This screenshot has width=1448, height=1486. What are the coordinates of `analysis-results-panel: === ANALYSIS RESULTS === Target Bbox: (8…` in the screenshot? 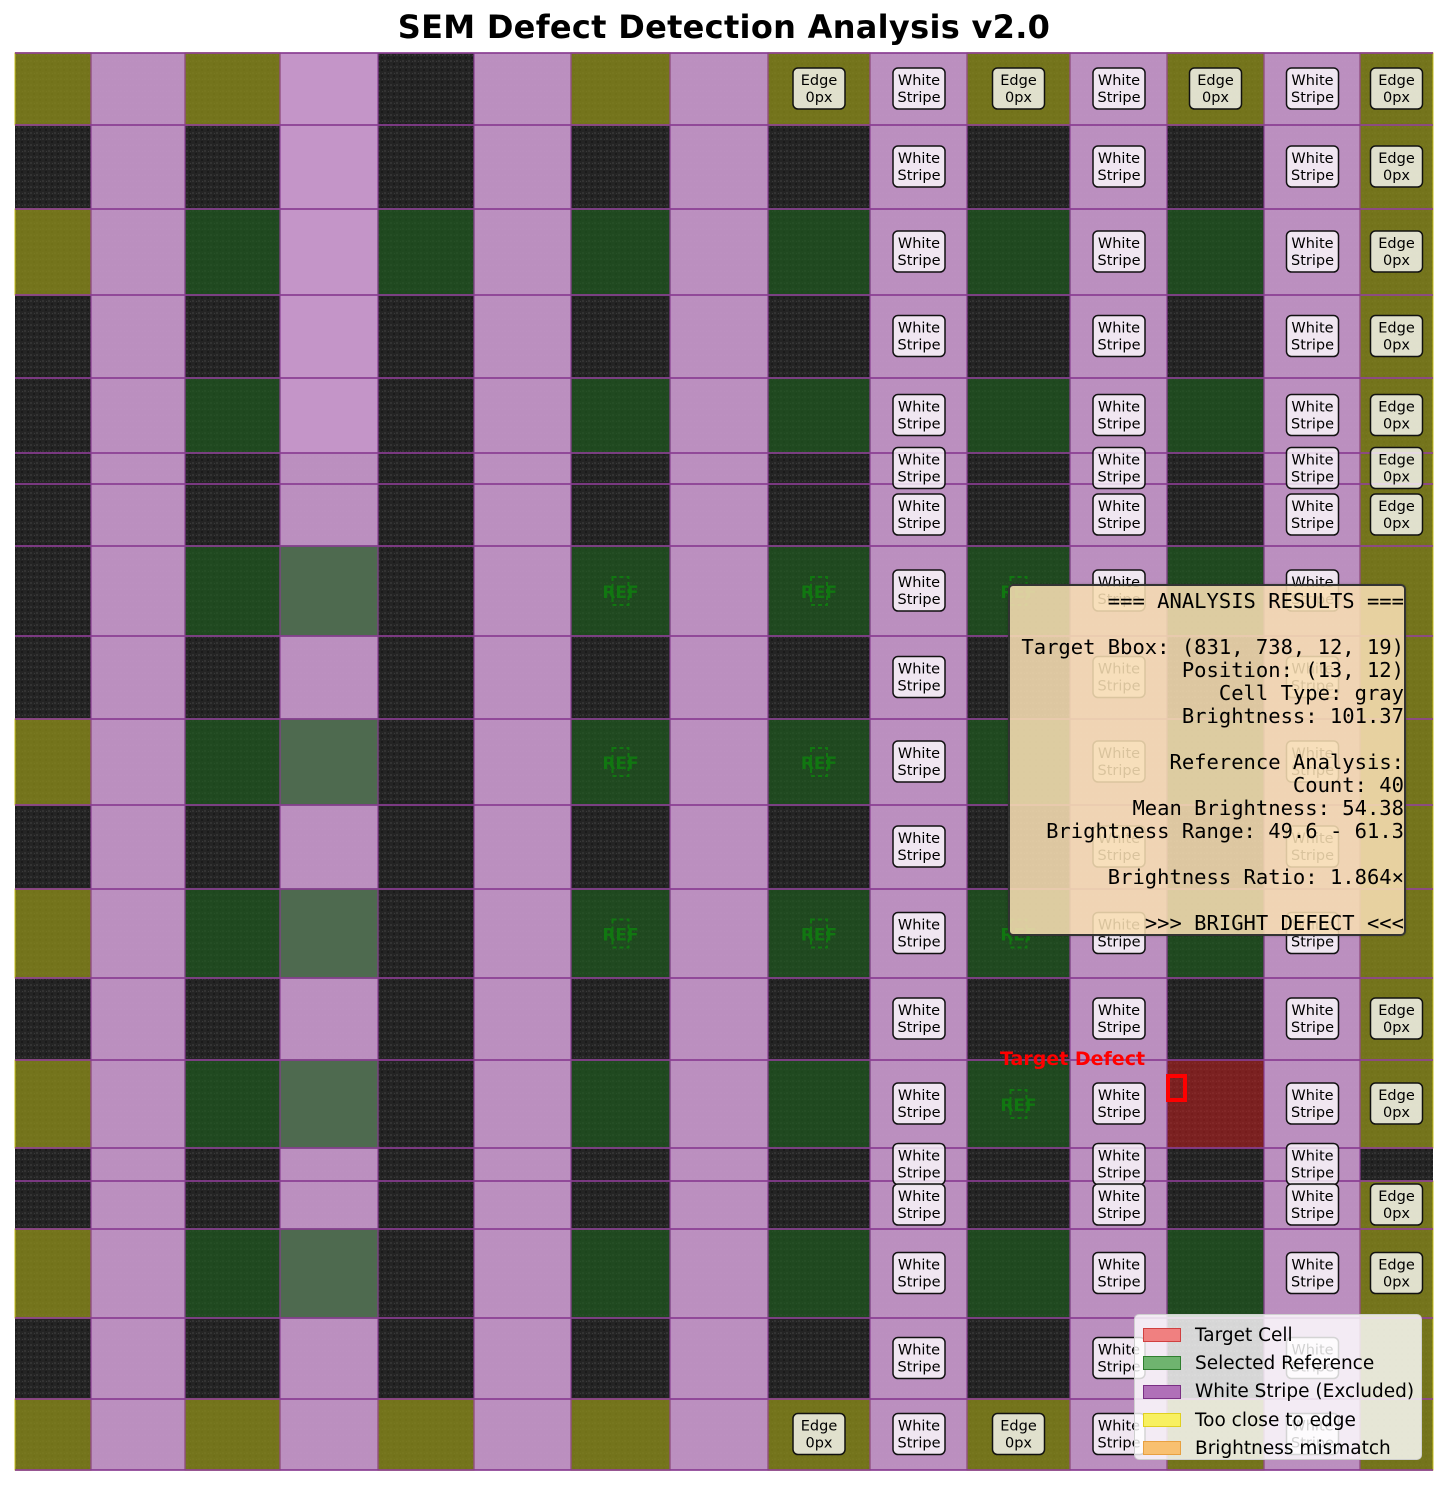 It's located at (1207, 760).